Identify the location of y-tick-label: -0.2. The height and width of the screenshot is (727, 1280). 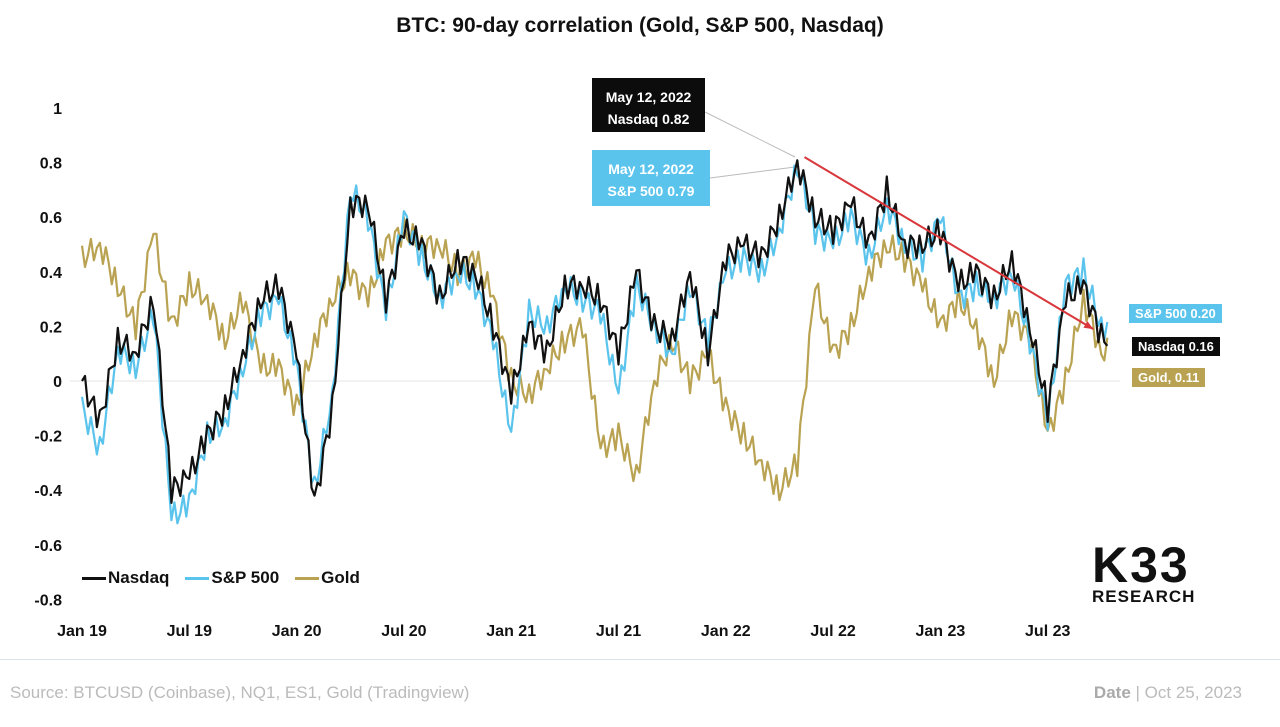
(48, 437).